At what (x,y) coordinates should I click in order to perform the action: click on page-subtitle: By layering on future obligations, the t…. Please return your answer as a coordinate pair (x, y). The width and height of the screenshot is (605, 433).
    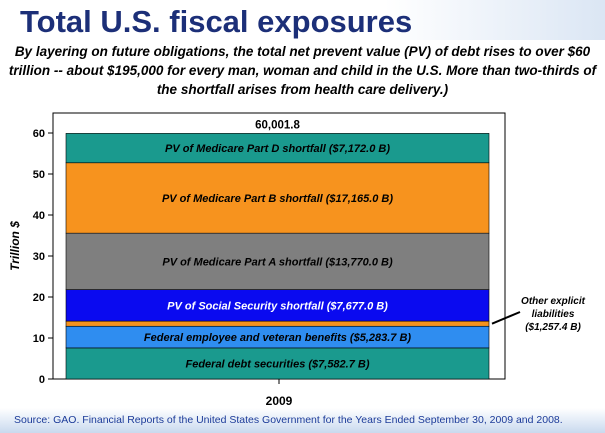
    Looking at the image, I should click on (302, 70).